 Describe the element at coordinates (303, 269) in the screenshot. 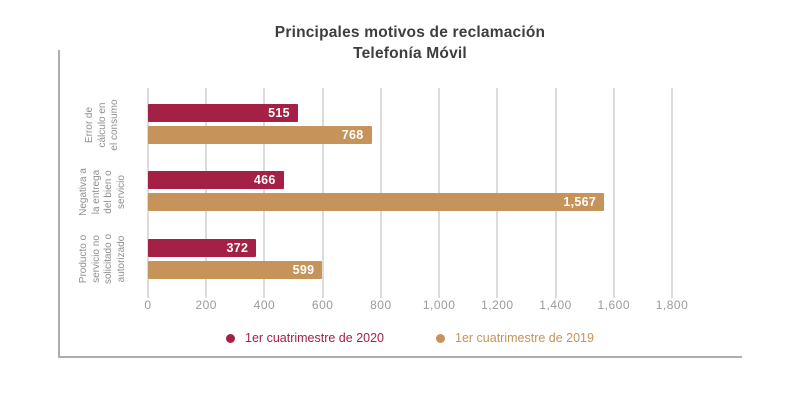

I see `bar-value-label: 599` at that location.